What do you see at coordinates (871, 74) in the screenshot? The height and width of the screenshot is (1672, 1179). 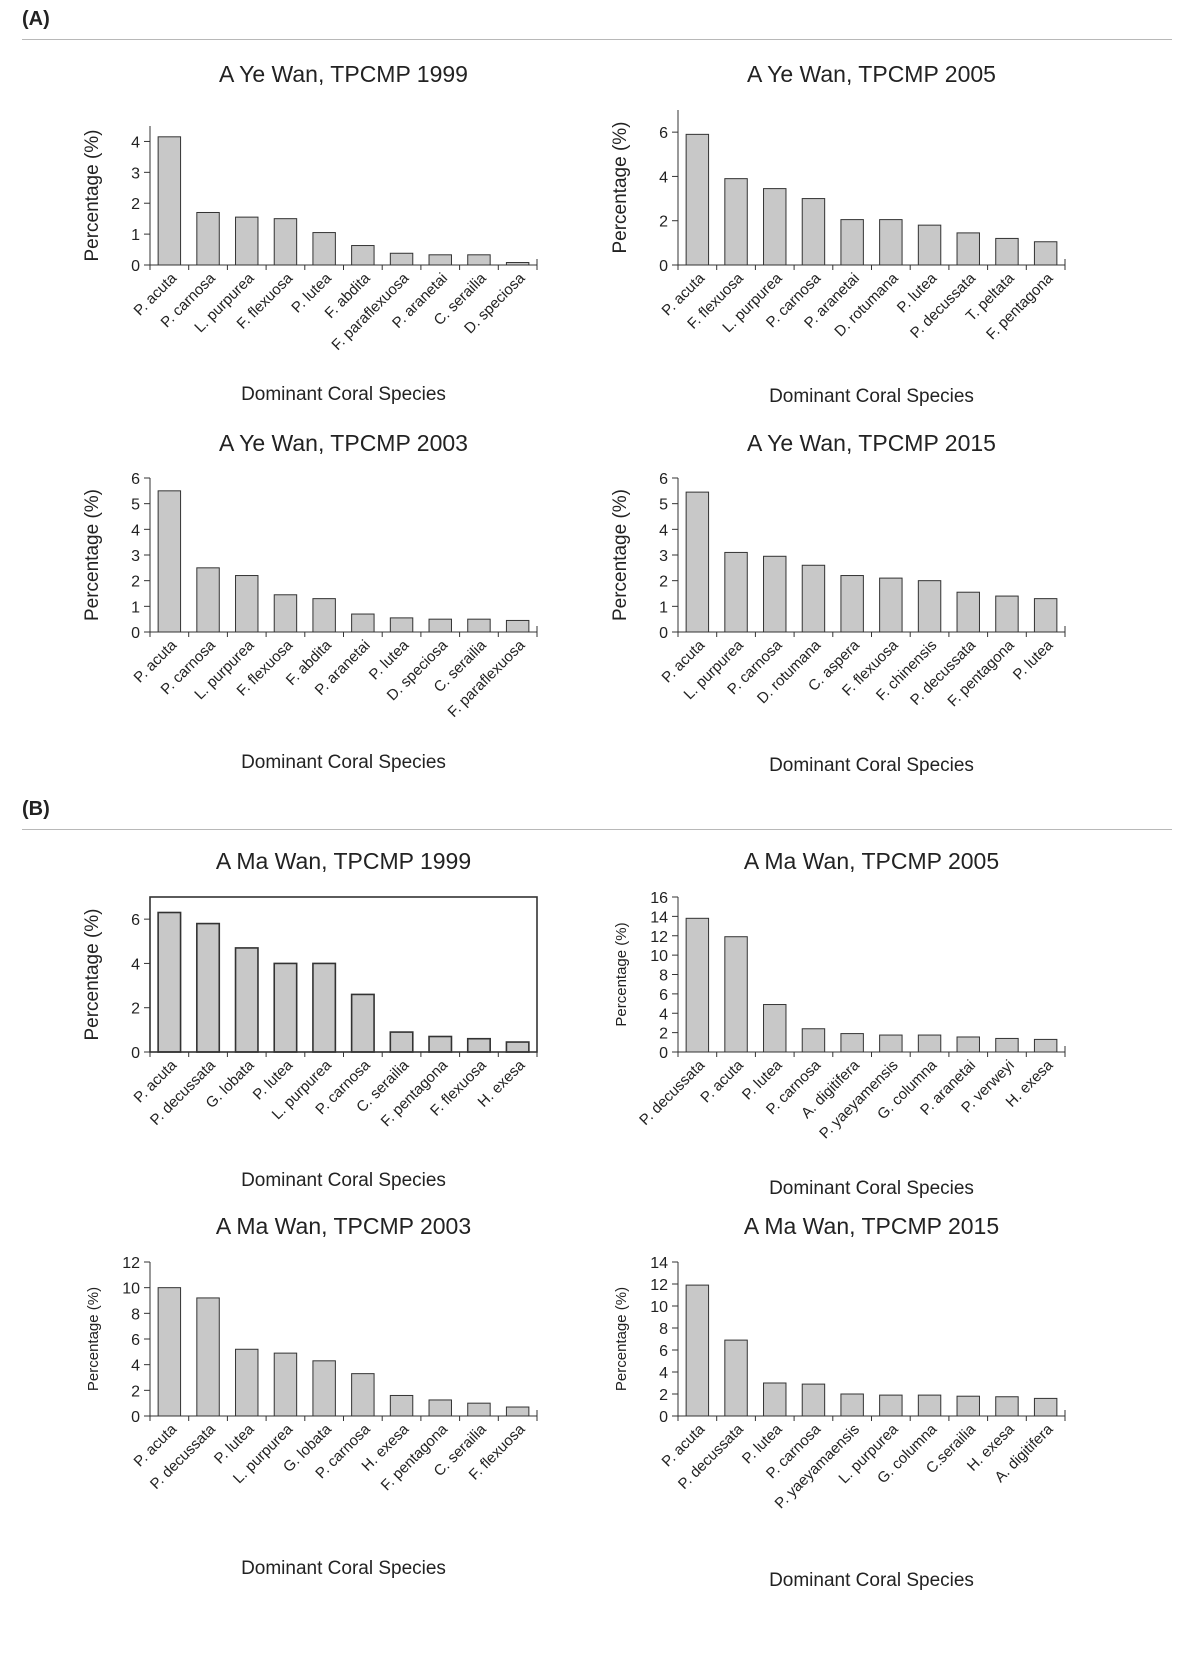 I see `chart-title: A Ye Wan, TPCMP 2005` at bounding box center [871, 74].